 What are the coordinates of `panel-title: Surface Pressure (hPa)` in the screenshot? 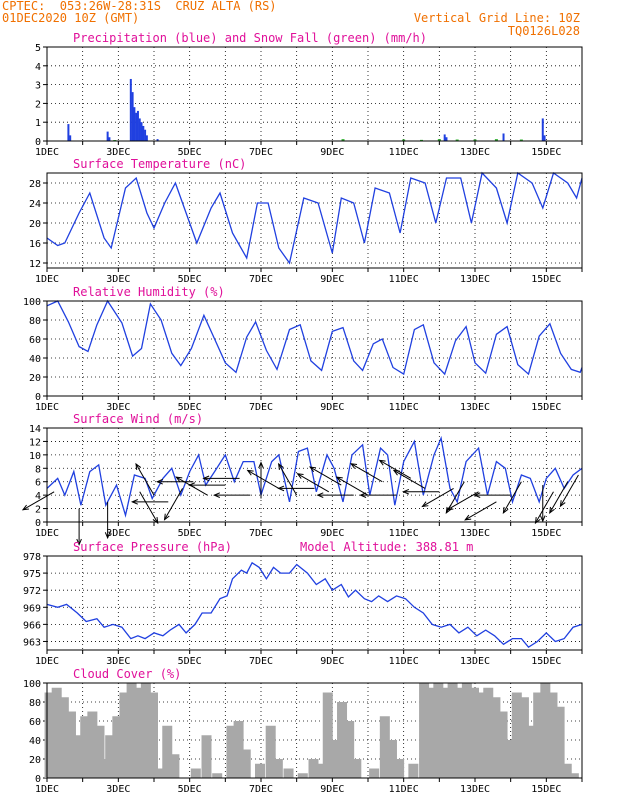 It's located at (152, 547).